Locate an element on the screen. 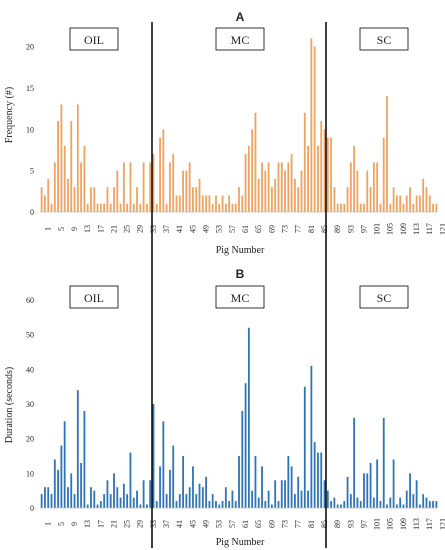 The height and width of the screenshot is (550, 445). x-tick-label: 77 is located at coordinates (298, 524).